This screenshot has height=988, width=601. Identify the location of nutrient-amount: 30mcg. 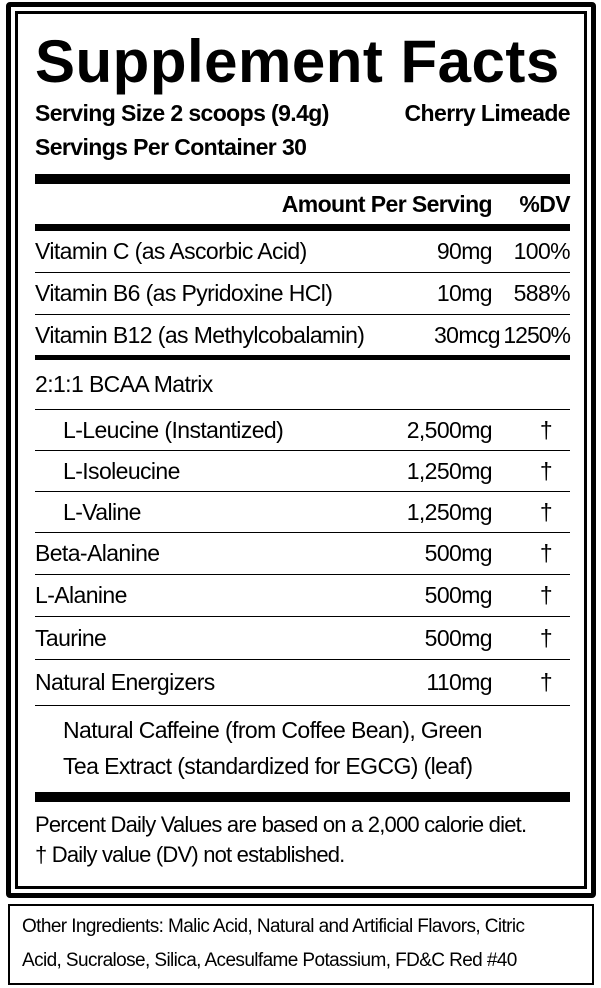
(467, 334).